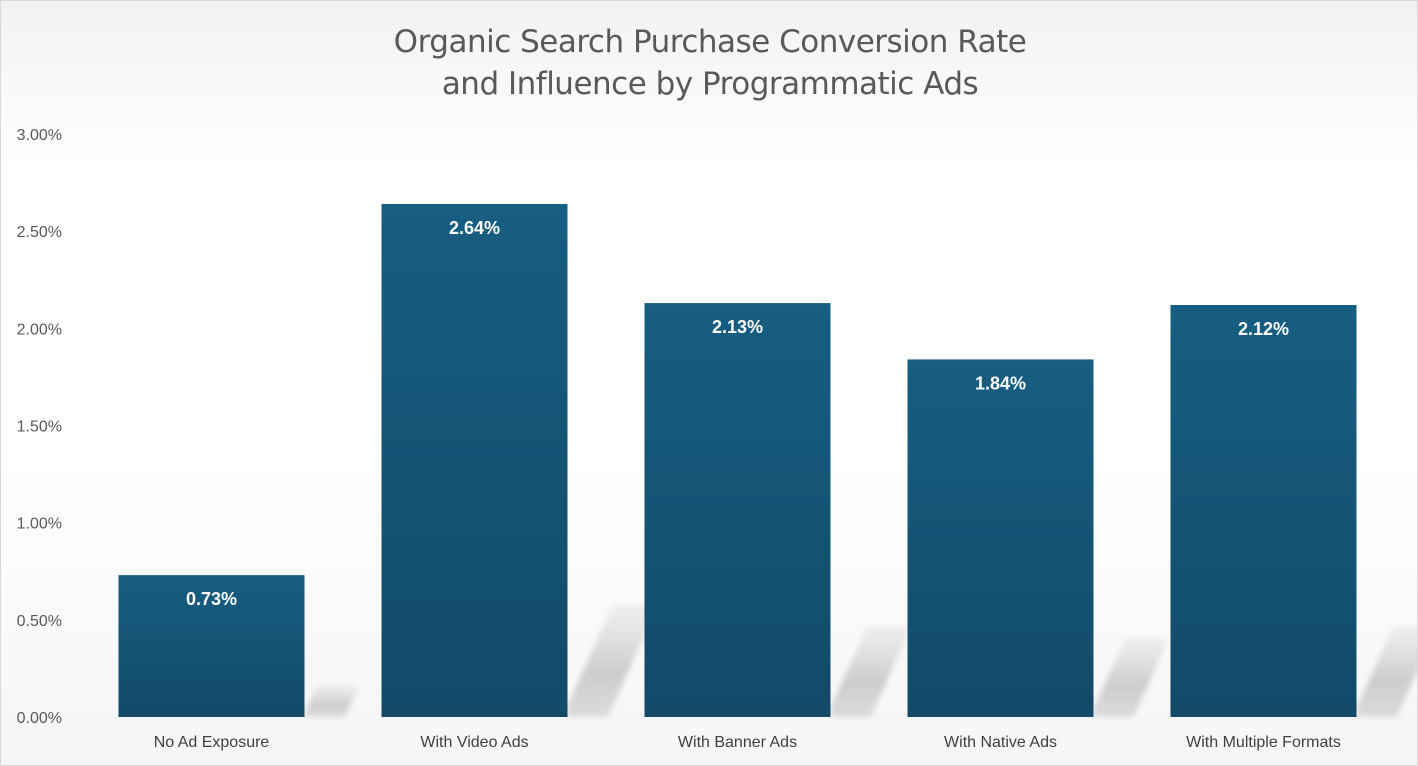 Image resolution: width=1418 pixels, height=766 pixels. I want to click on y-tick-label: 1.50%, so click(39, 427).